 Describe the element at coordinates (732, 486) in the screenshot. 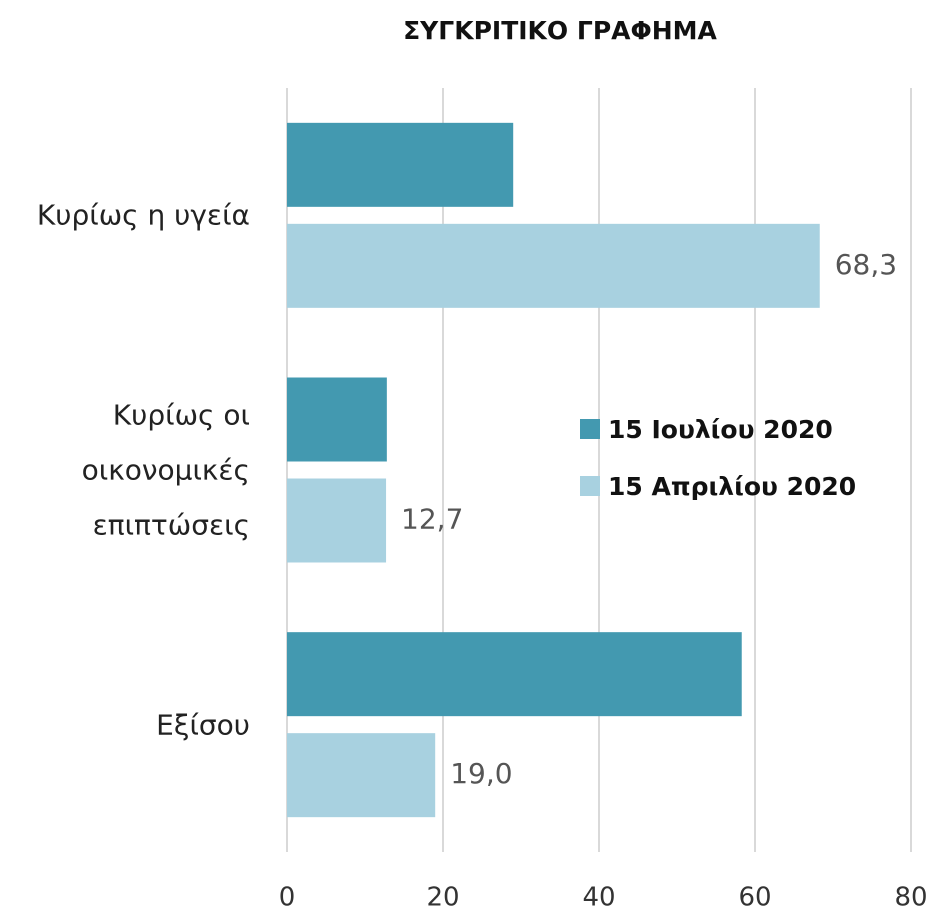

I see `legend-label: 15 Απριλίου 2020` at that location.